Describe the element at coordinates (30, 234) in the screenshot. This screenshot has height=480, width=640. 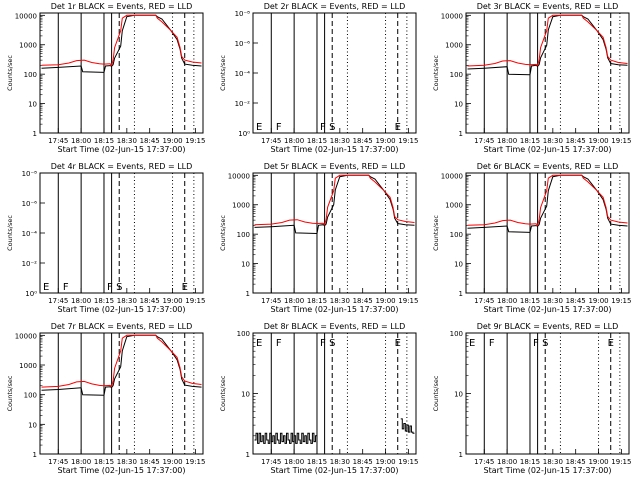
I see `y-tick-label: 10⁻⁴` at that location.